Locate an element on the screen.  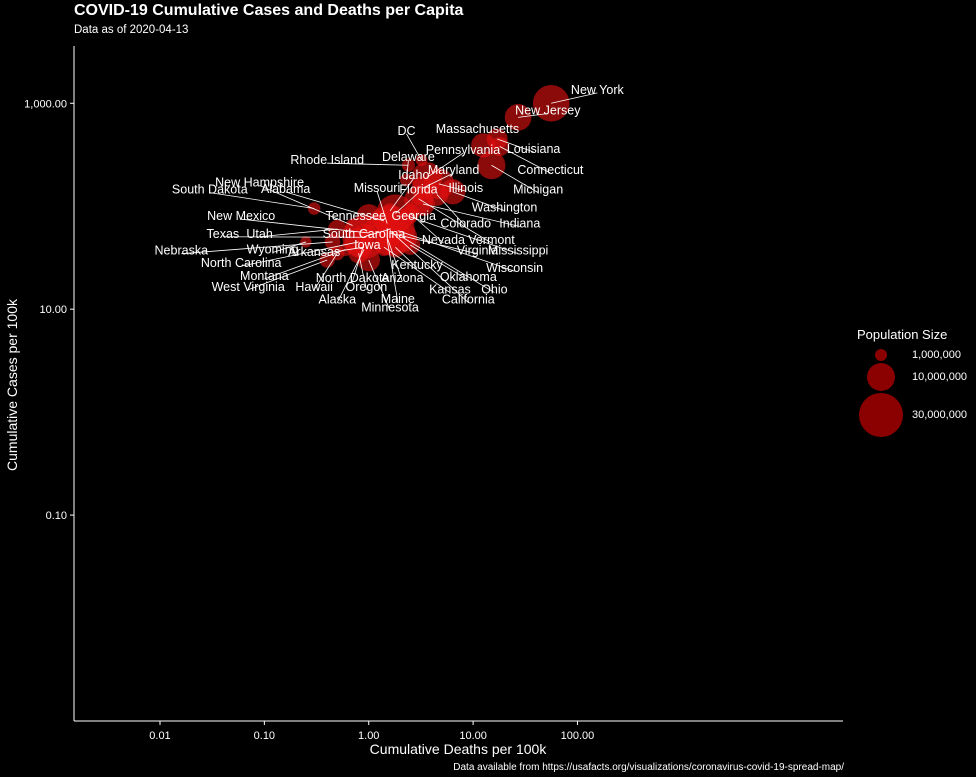
x-tick-label: 0.10 is located at coordinates (264, 736).